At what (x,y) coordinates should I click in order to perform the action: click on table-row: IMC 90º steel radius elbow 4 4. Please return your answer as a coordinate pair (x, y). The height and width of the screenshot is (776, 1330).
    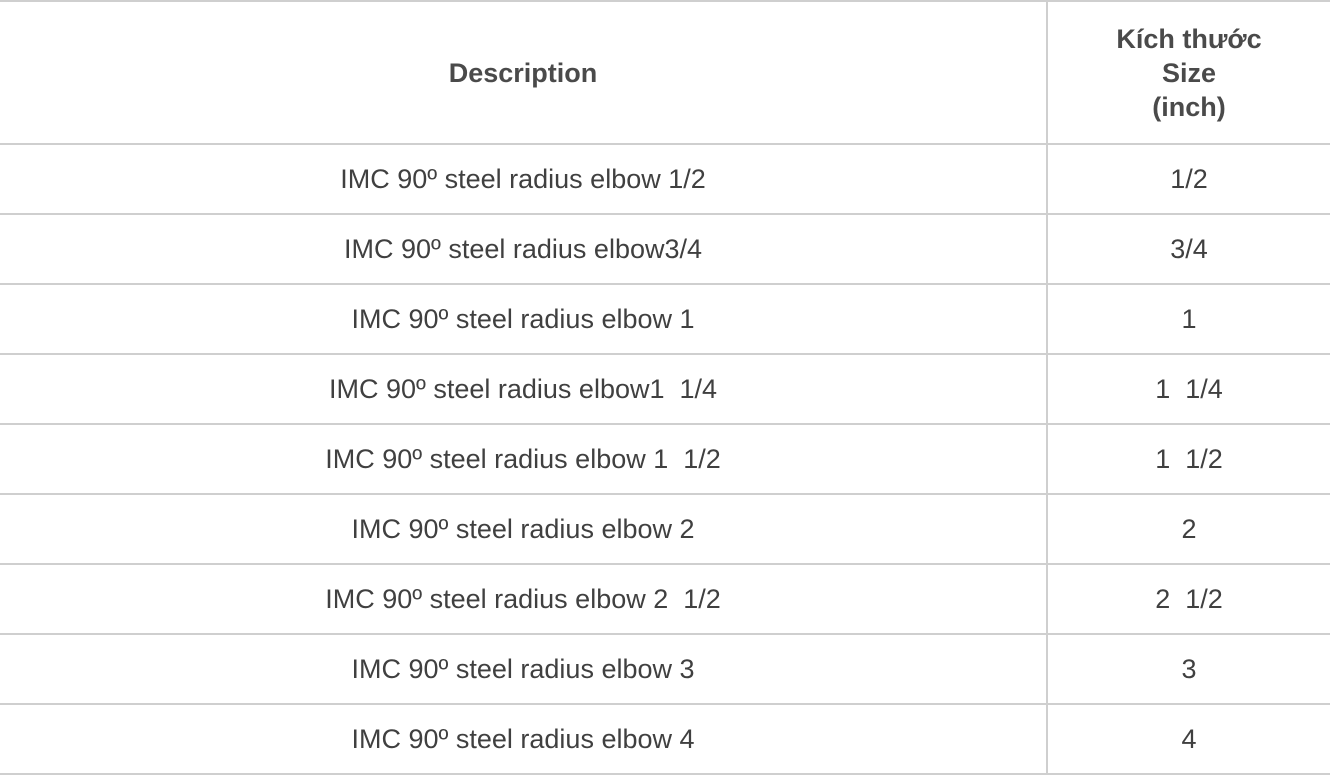
    Looking at the image, I should click on (665, 739).